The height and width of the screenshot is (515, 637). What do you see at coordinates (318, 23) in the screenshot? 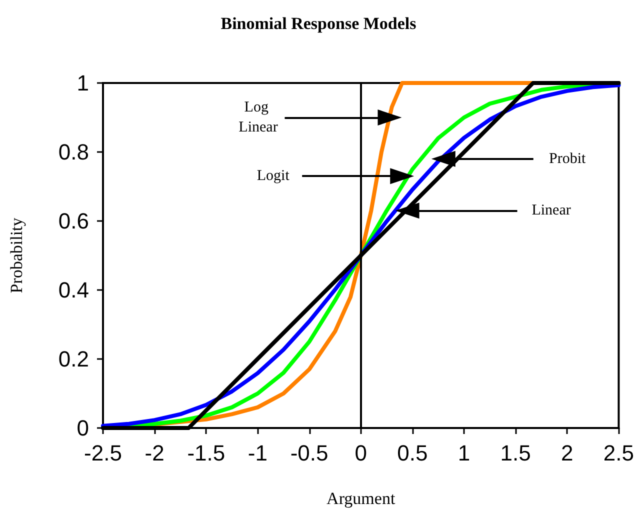
I see `chart-title: Binomial Response Models` at bounding box center [318, 23].